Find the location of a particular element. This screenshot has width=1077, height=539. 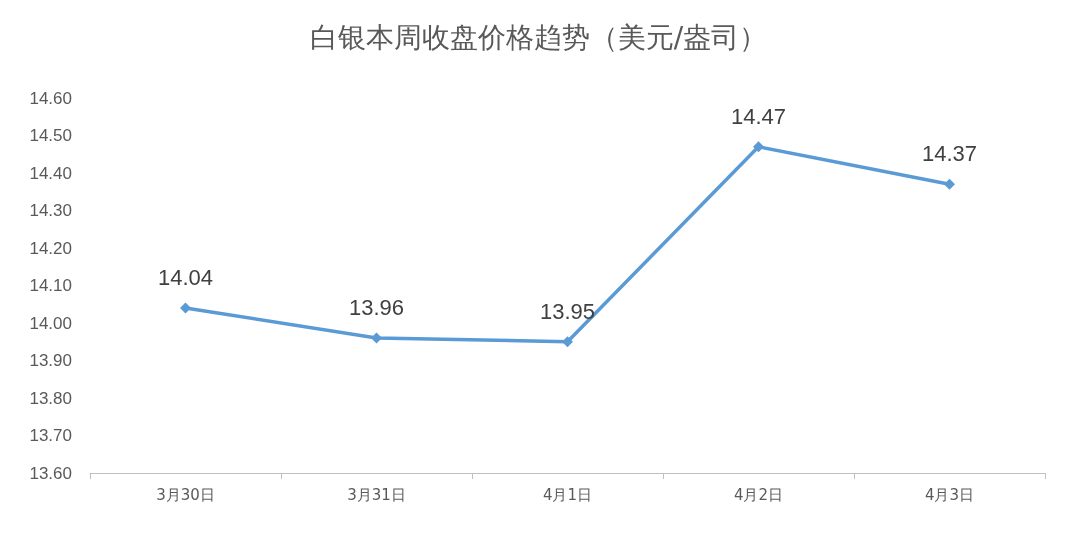

y-tick-label: 14.60 is located at coordinates (50, 98).